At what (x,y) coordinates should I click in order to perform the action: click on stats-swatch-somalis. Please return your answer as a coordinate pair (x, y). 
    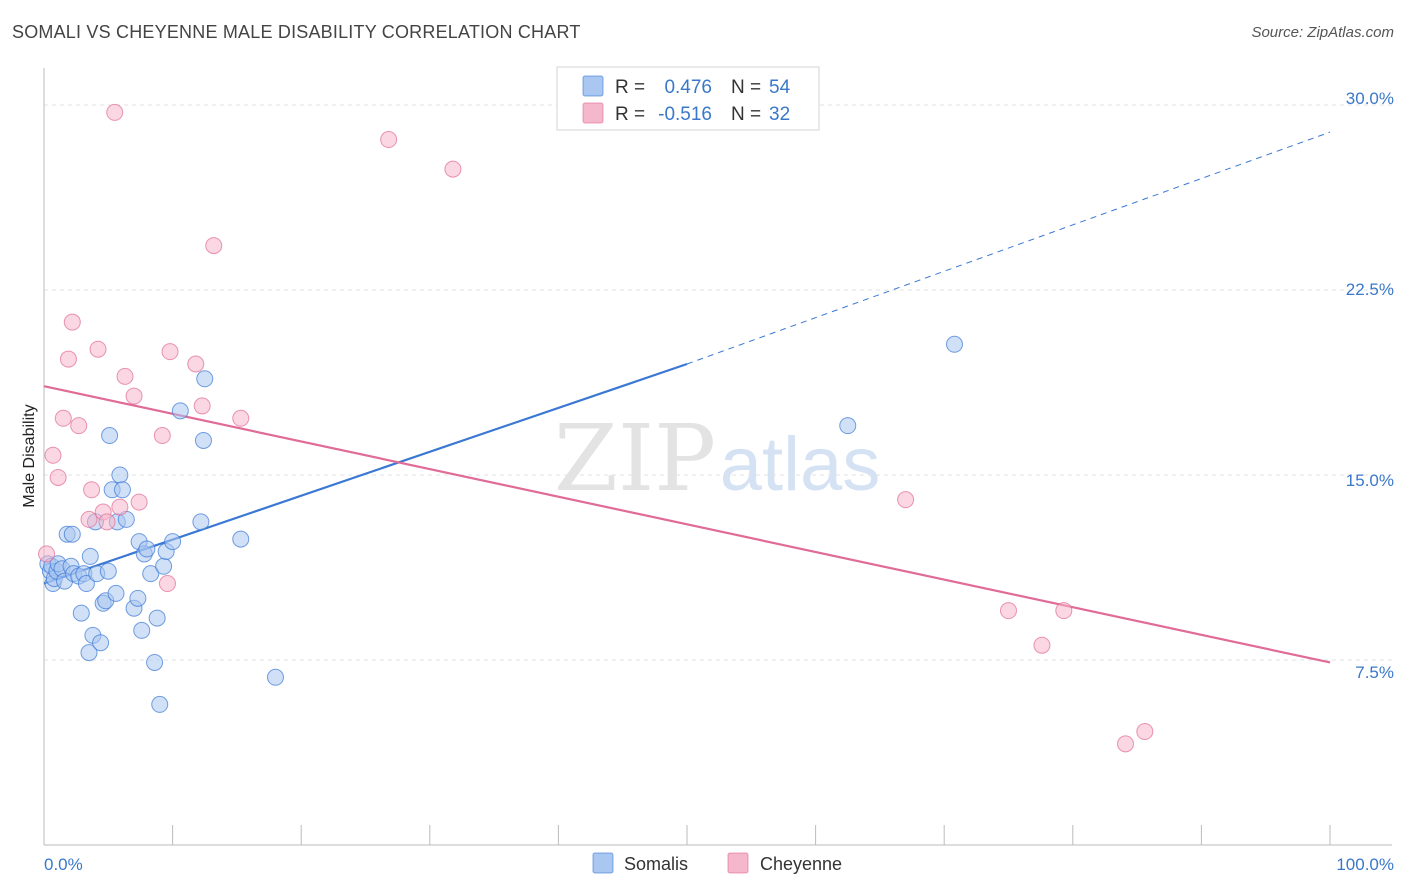
    Looking at the image, I should click on (593, 86).